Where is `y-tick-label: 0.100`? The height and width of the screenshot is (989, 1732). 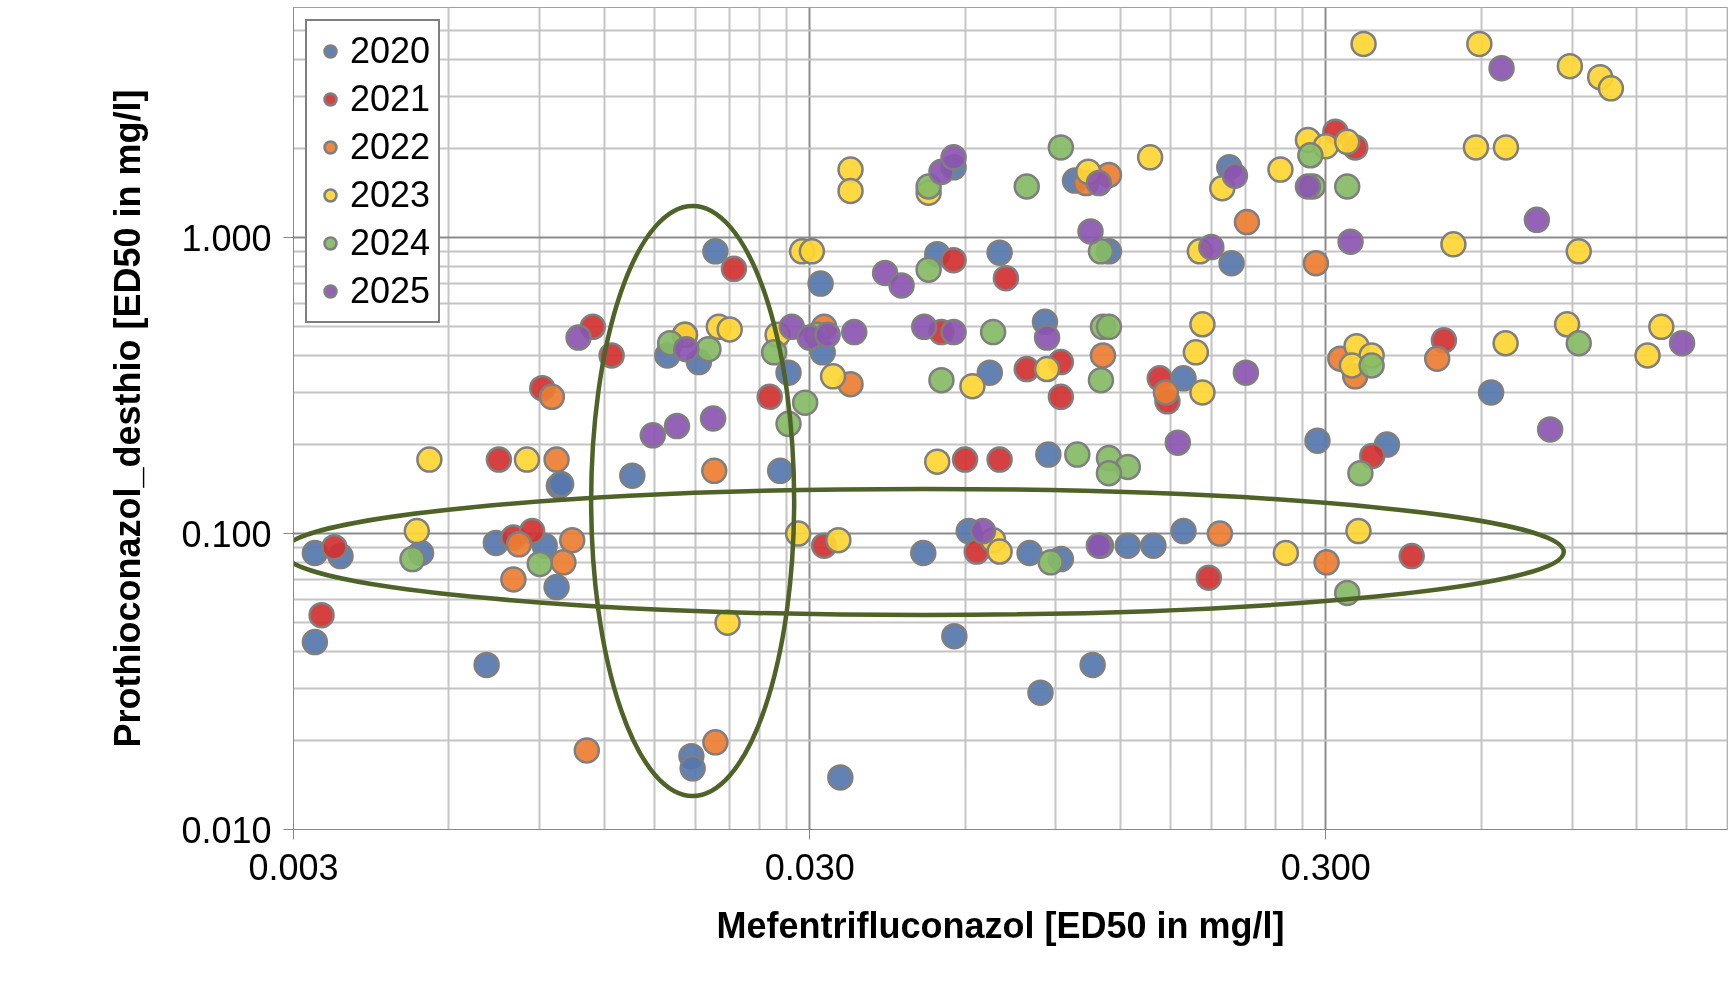
y-tick-label: 0.100 is located at coordinates (226, 534).